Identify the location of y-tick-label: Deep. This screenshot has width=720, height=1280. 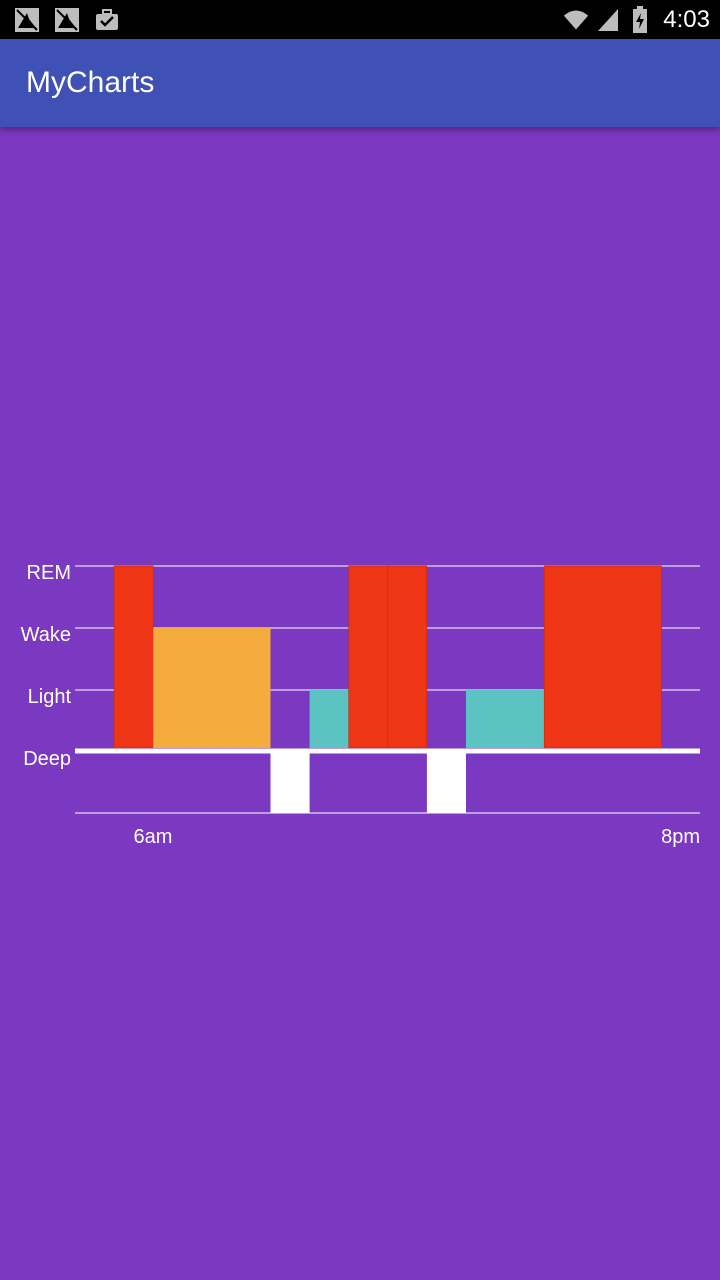
(47, 759).